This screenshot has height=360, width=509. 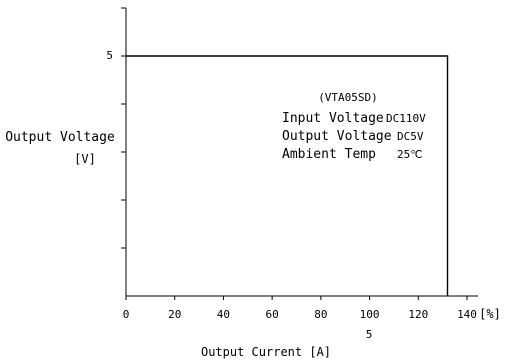 I want to click on annotation-output-voltage-label: Output Voltage, so click(x=337, y=136).